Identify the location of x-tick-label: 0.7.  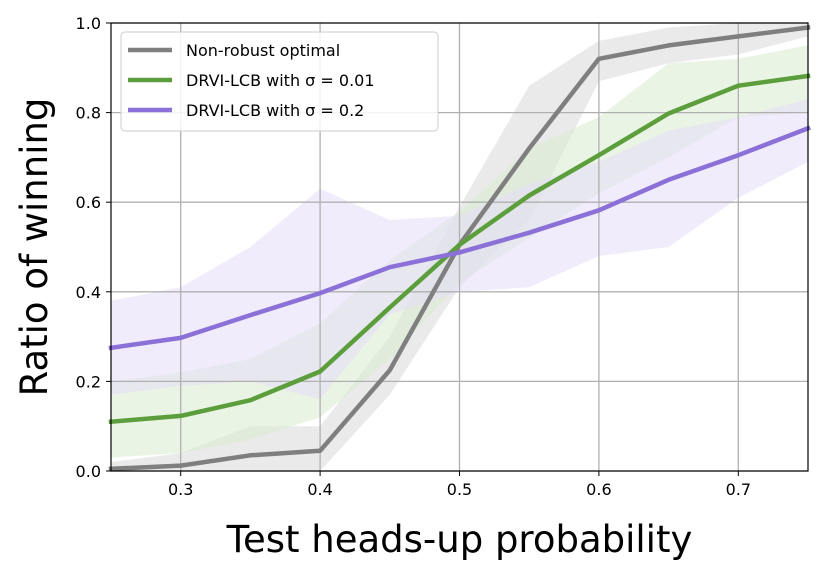
(738, 489).